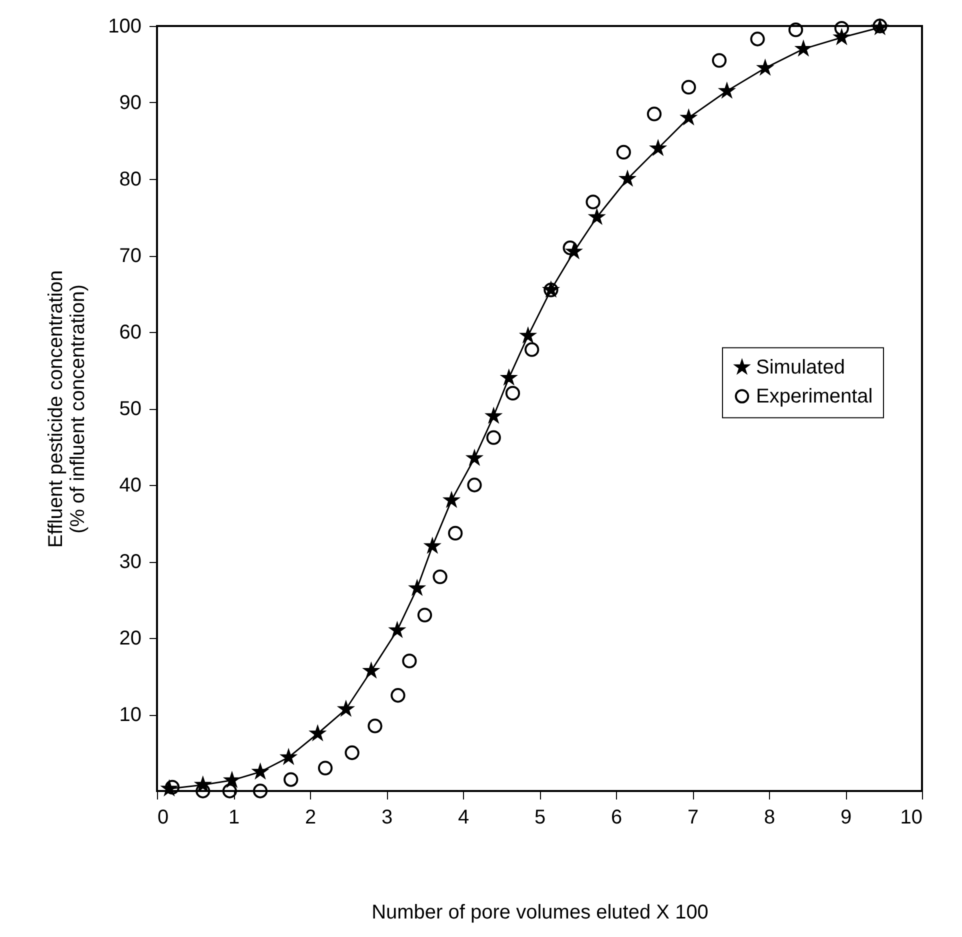  I want to click on x-tick-label: 10, so click(911, 817).